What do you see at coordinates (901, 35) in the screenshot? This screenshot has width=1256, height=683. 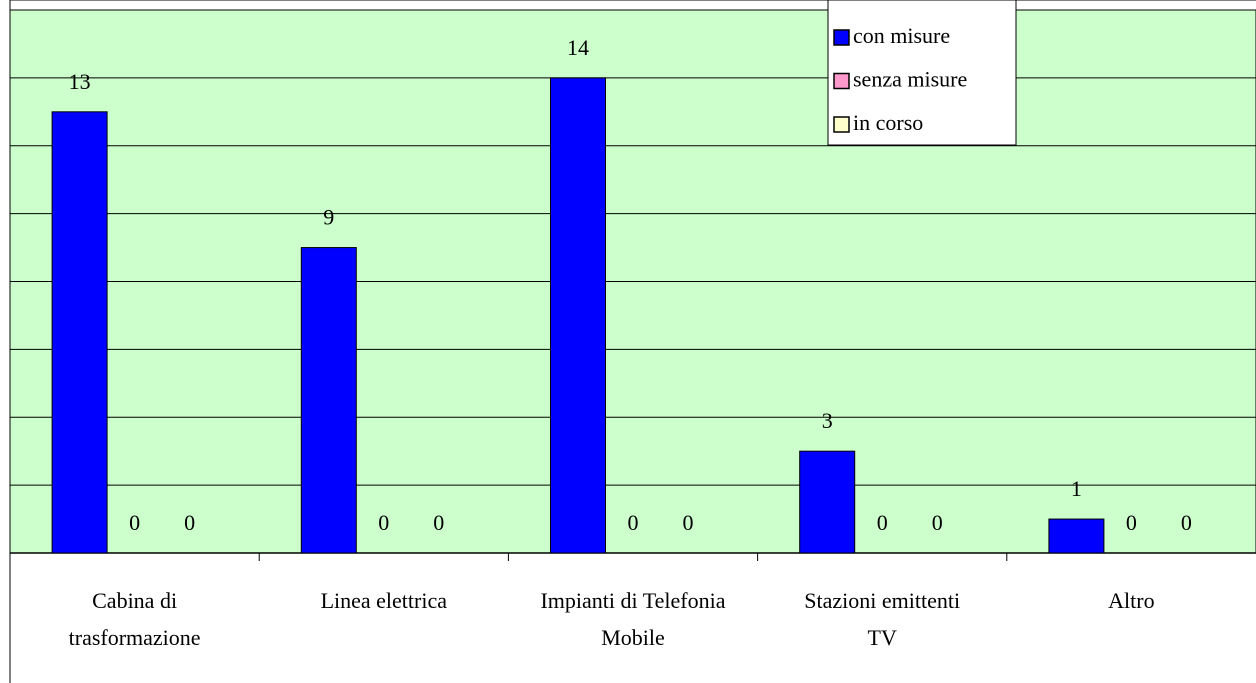 I see `legend-label: con misure` at bounding box center [901, 35].